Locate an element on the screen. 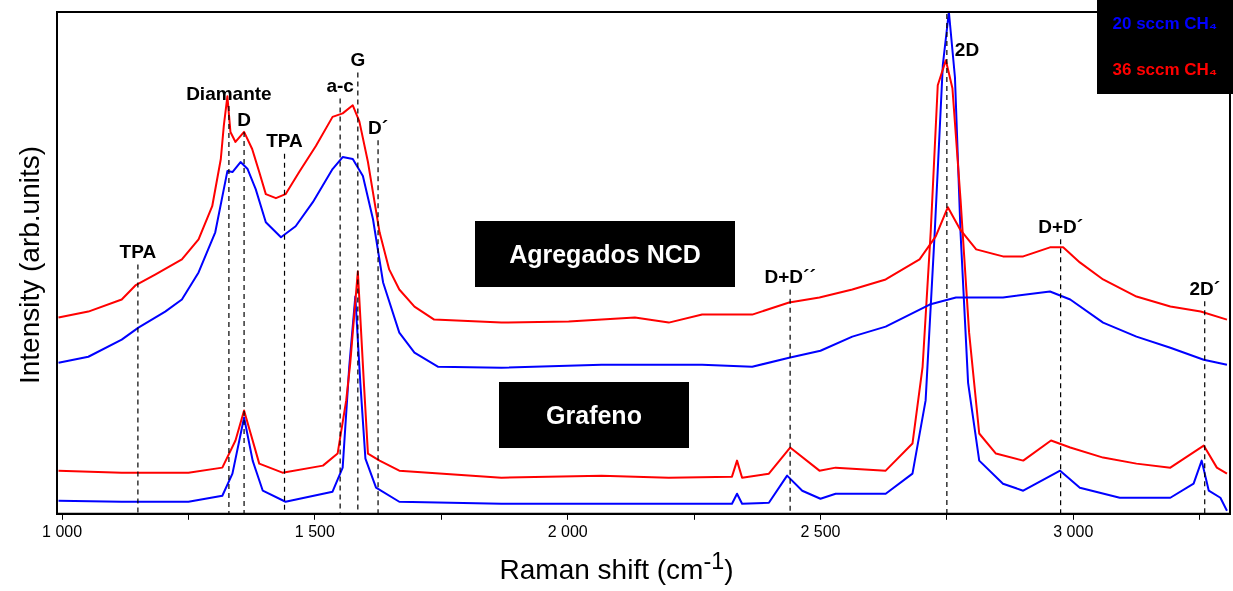 The width and height of the screenshot is (1233, 591). ref-line-label: D+D´ is located at coordinates (1061, 227).